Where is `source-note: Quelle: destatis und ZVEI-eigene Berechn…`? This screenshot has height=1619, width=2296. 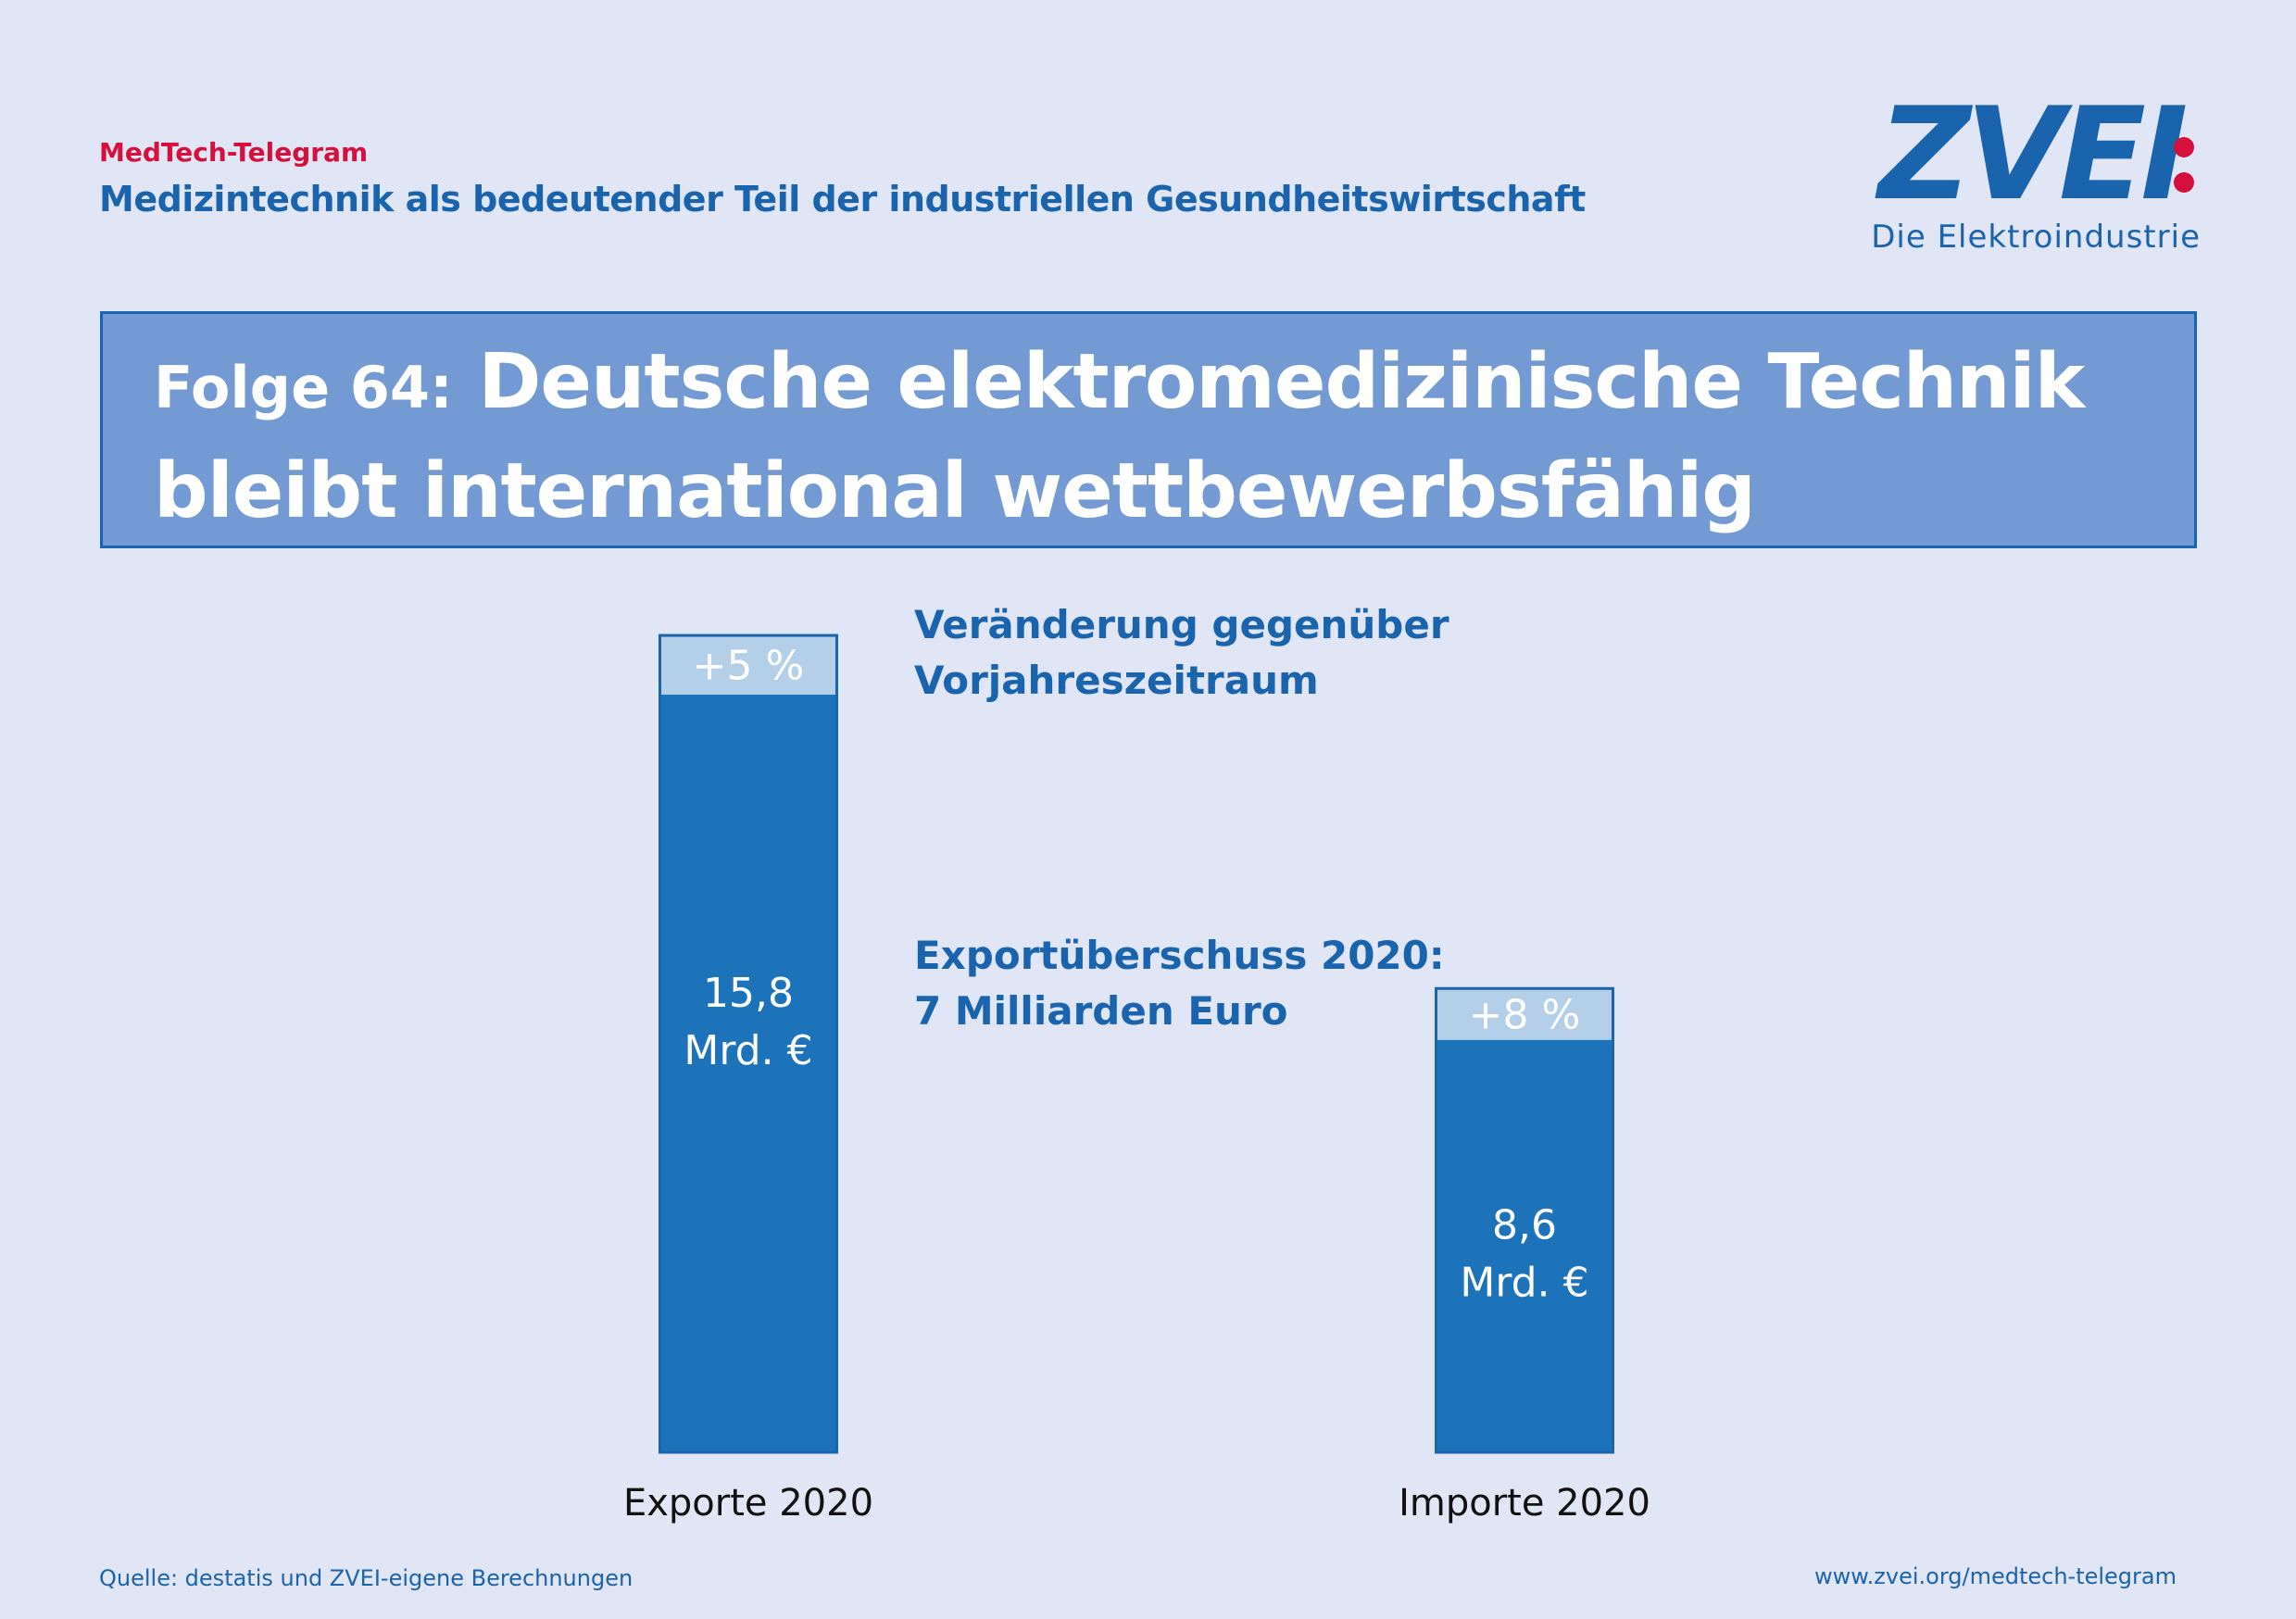 source-note: Quelle: destatis und ZVEI-eigene Berechn… is located at coordinates (366, 1578).